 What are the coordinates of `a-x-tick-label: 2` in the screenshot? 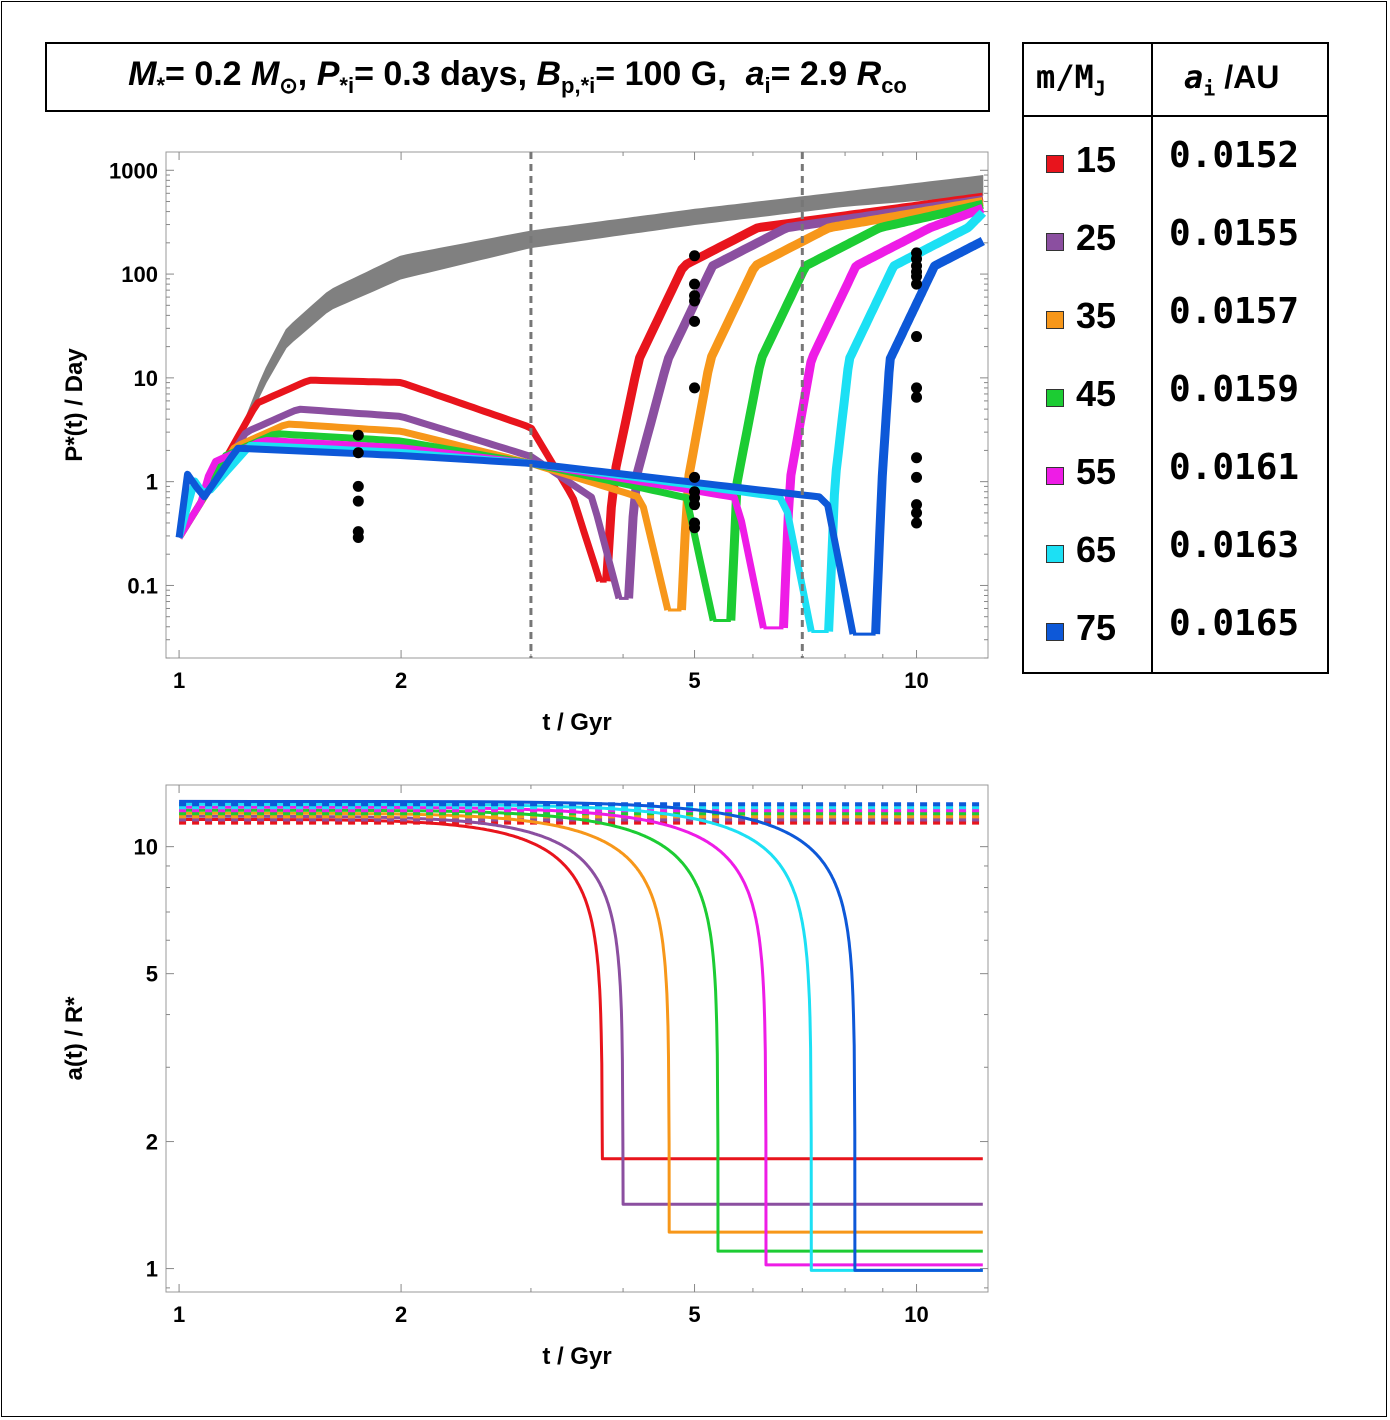 It's located at (401, 1314).